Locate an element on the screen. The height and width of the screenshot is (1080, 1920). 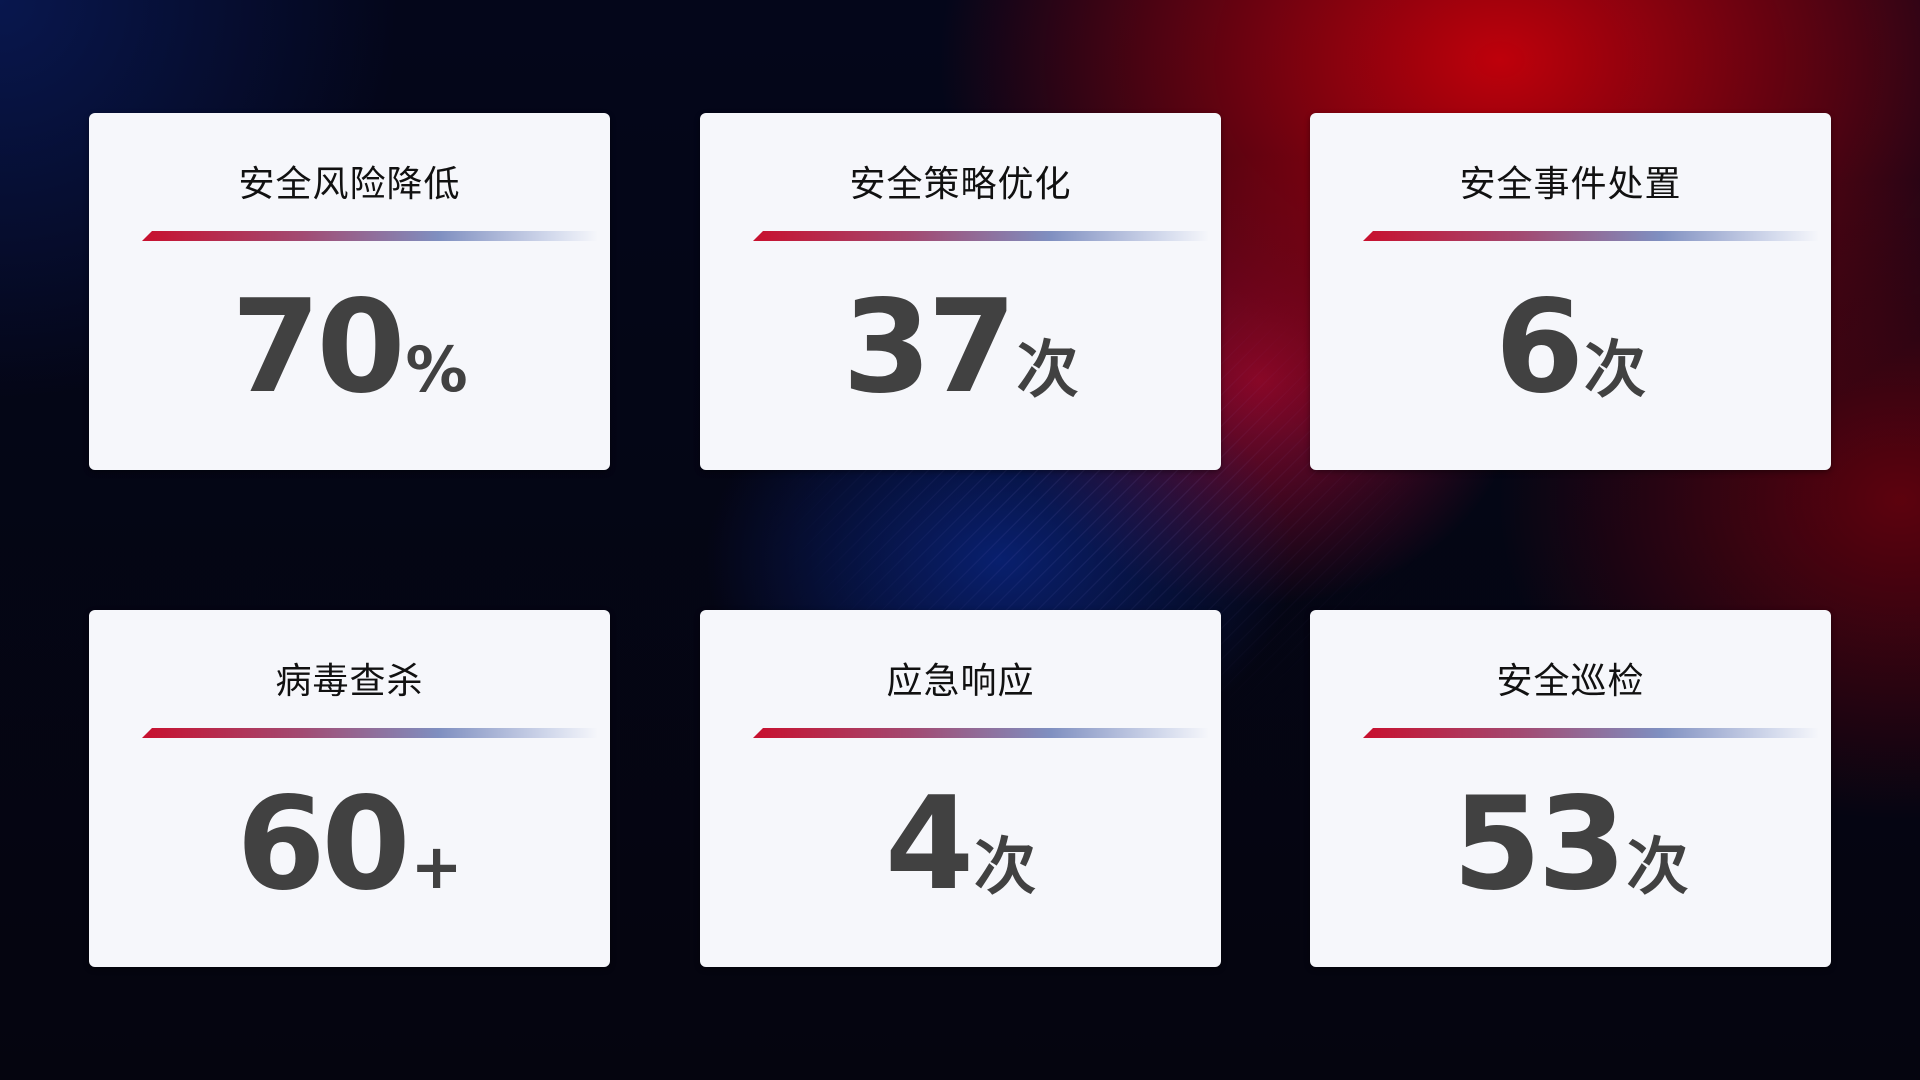
stat-card-risk-reduction: 安全风险降低 70% is located at coordinates (349, 291).